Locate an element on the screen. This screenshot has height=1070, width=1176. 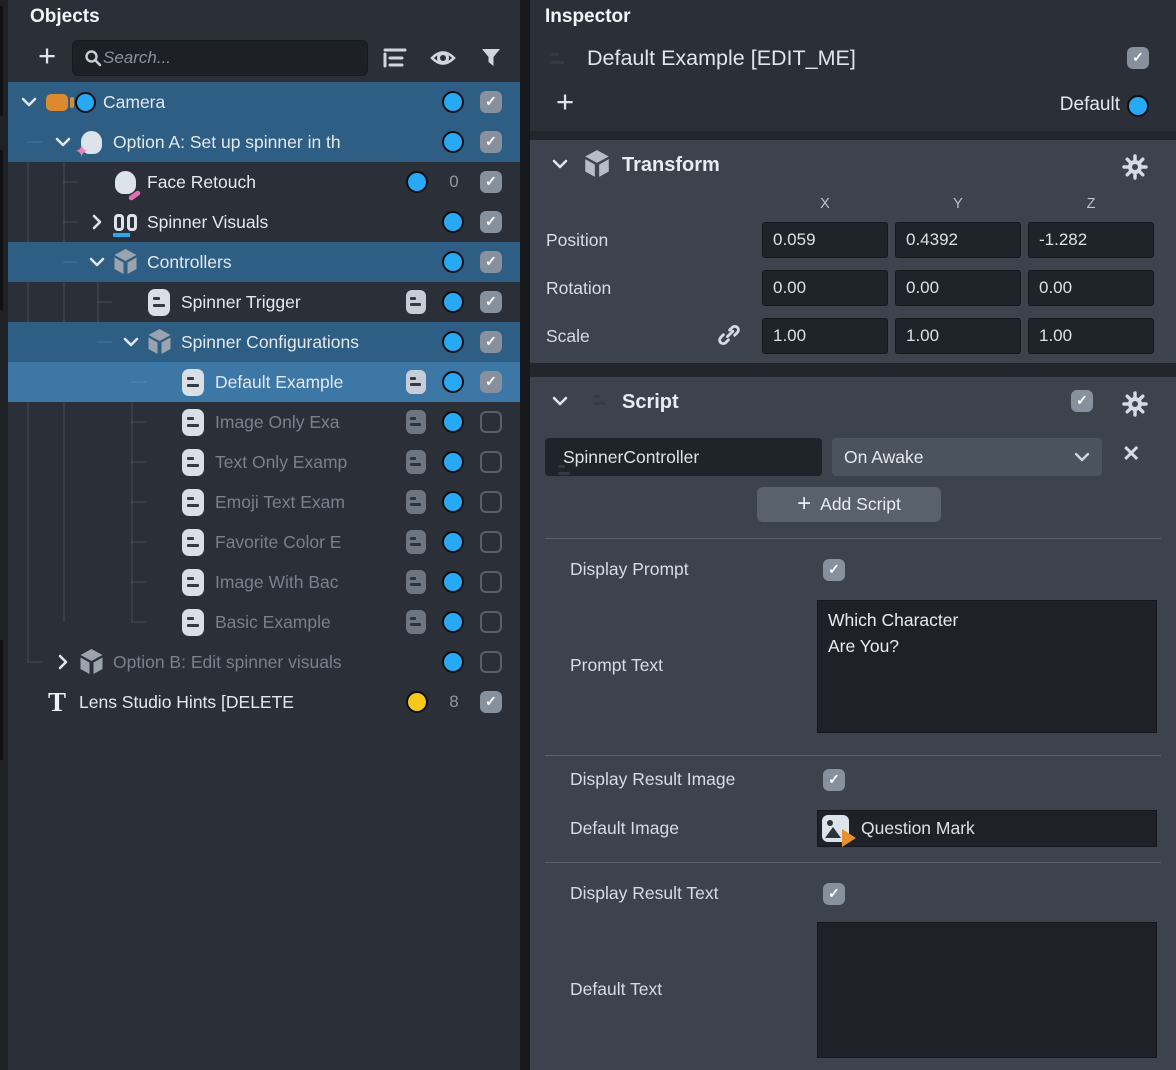
tree-row-face-retouch: Face Retouch 0 is located at coordinates (264, 182).